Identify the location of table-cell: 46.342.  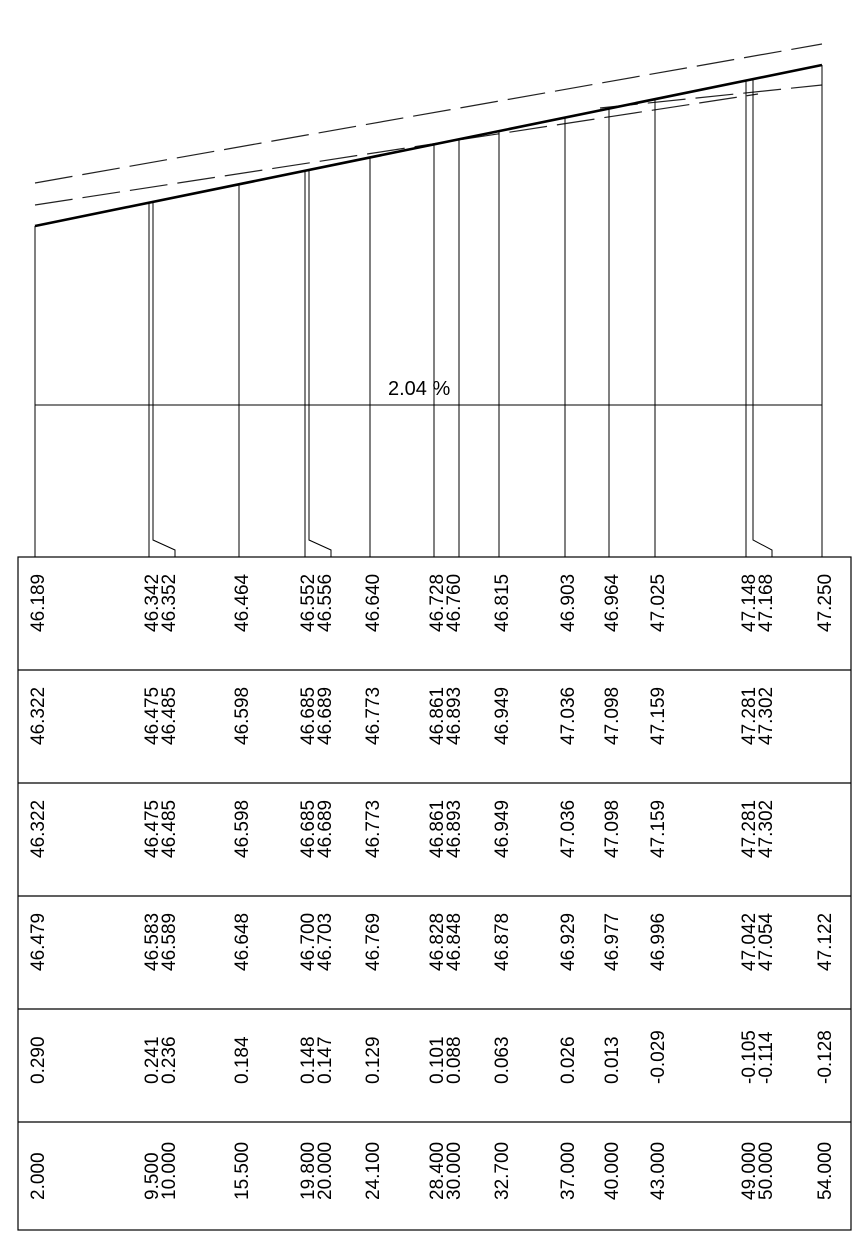
(152, 603).